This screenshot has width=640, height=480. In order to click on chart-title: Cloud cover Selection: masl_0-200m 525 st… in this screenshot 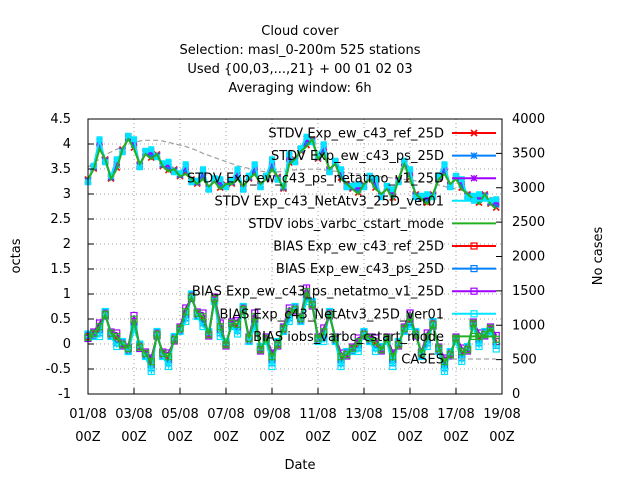, I will do `click(300, 60)`.